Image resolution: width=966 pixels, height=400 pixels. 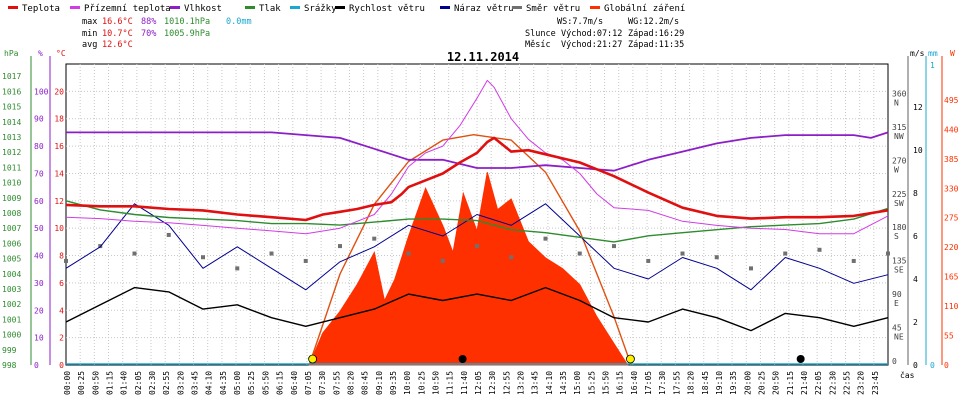 What do you see at coordinates (61, 283) in the screenshot?
I see `tick-temp: 6` at bounding box center [61, 283].